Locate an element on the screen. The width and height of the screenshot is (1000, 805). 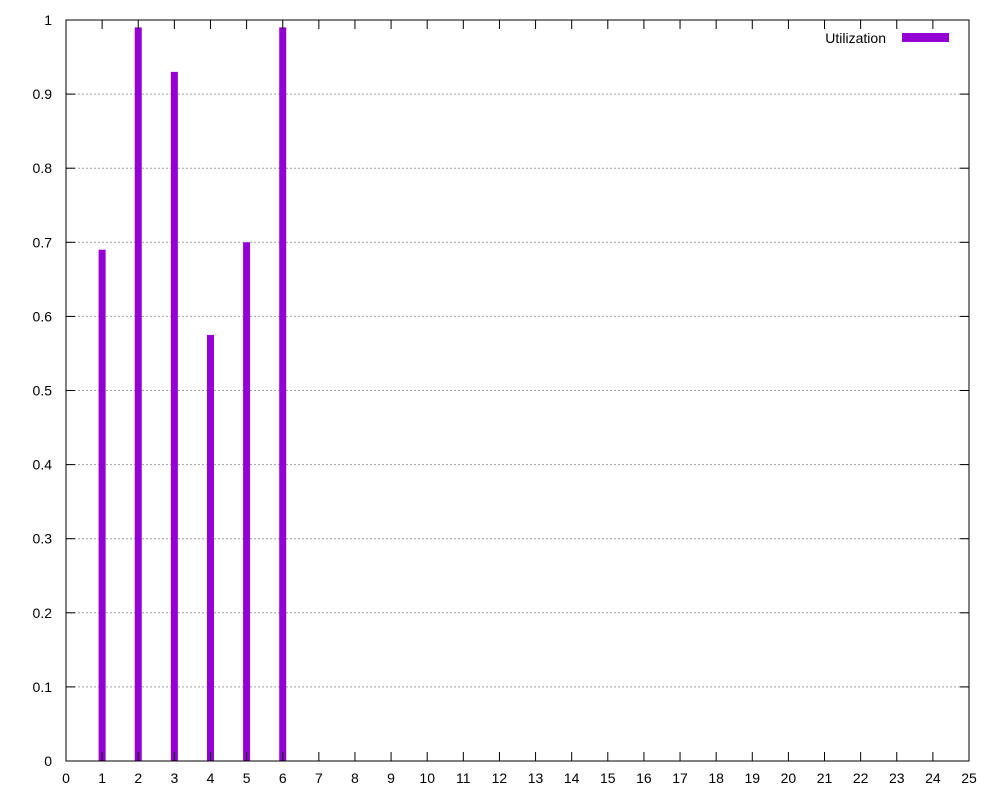
y-tick-label: 0.2 is located at coordinates (43, 613).